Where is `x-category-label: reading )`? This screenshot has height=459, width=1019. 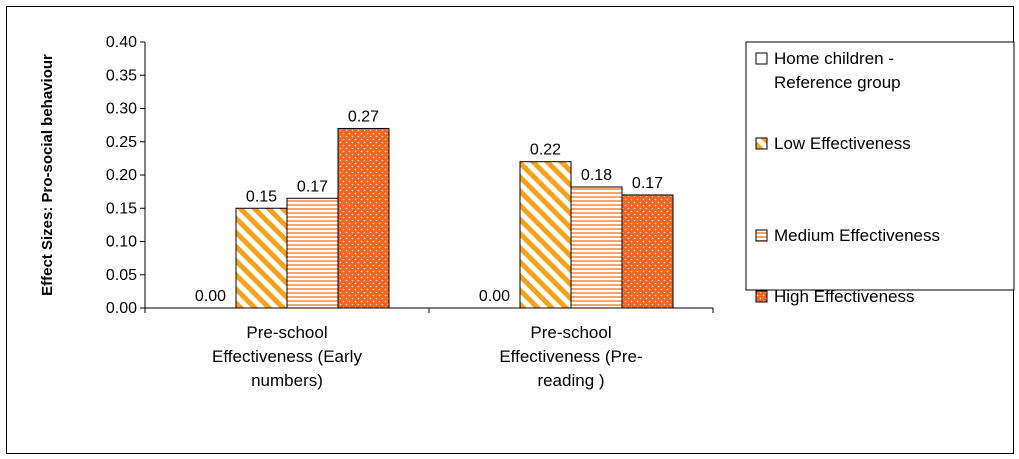
x-category-label: reading ) is located at coordinates (570, 380).